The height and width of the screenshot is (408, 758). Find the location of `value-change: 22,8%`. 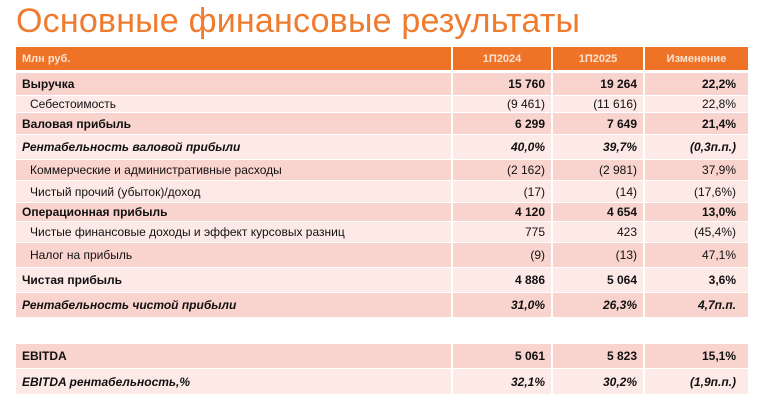

value-change: 22,8% is located at coordinates (718, 104).